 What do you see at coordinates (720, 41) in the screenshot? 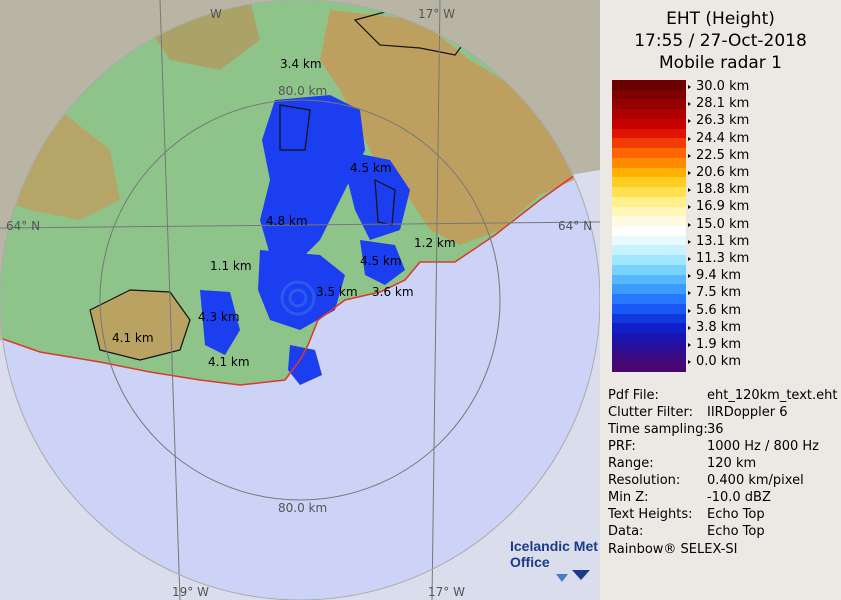
I see `product-timestamp: 17:55 / 27-Oct-2018` at bounding box center [720, 41].